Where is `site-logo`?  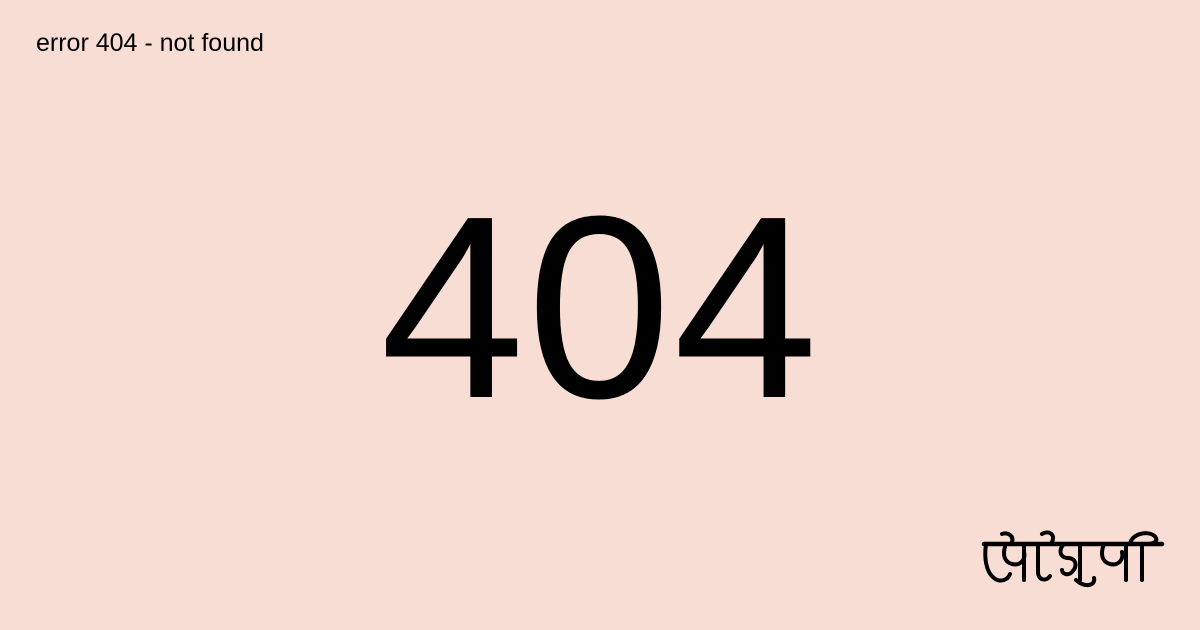 site-logo is located at coordinates (1074, 561).